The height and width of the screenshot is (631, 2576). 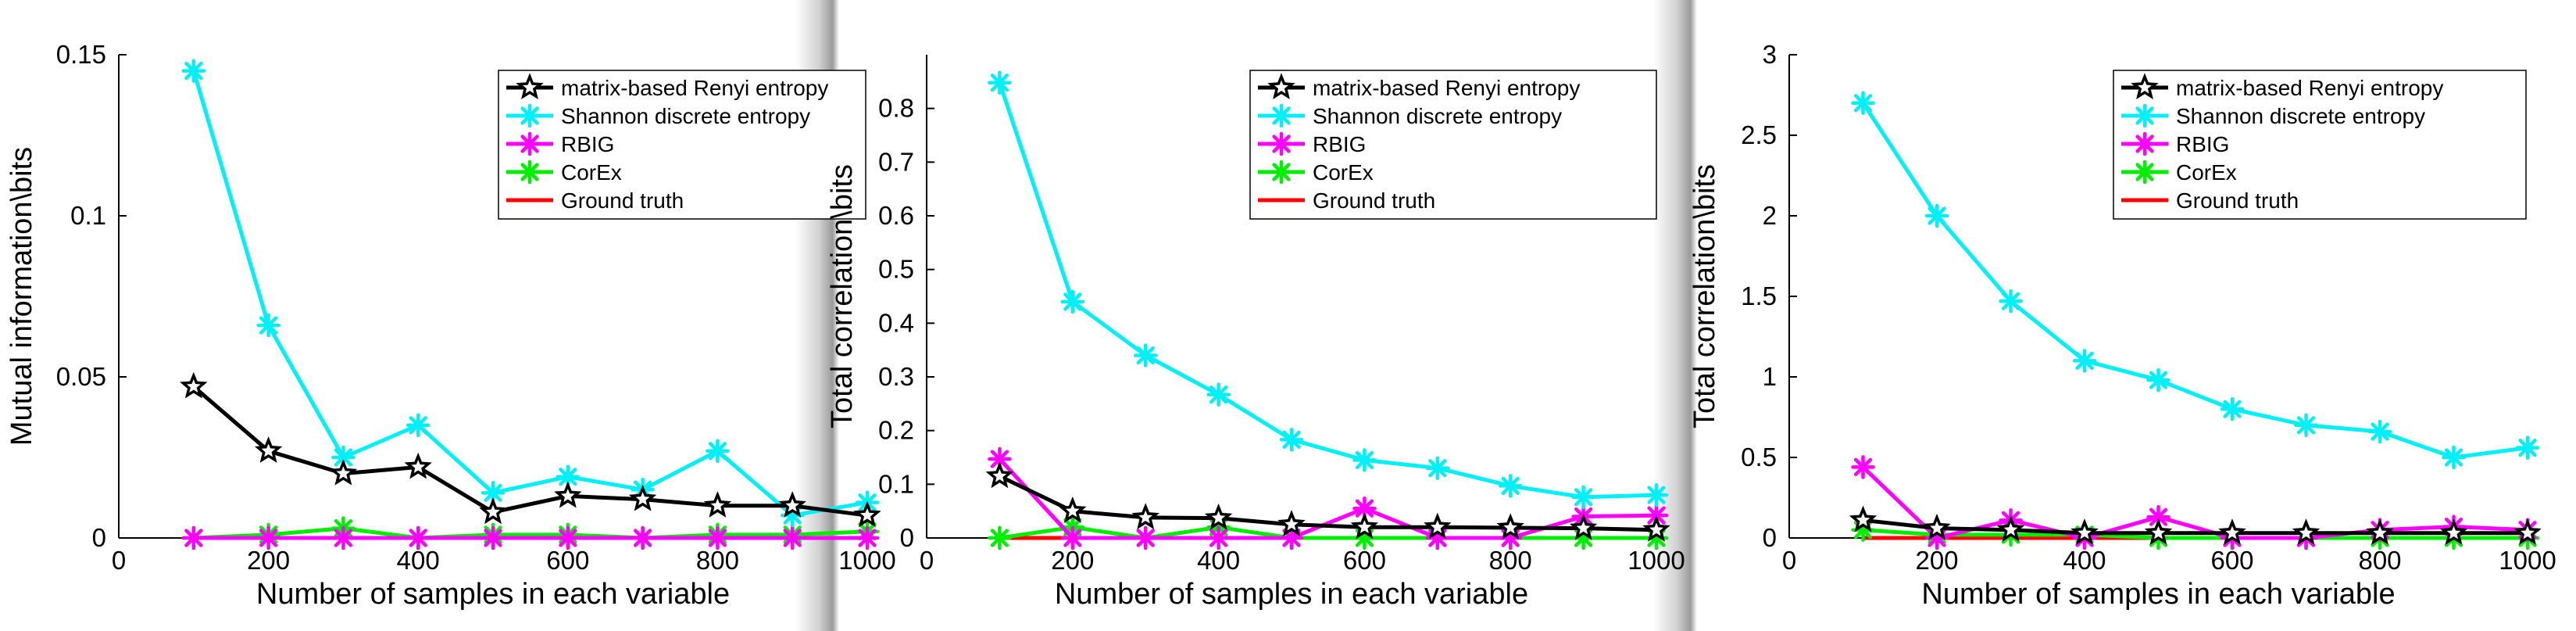 What do you see at coordinates (896, 430) in the screenshot?
I see `y-tick-label: 0.2` at bounding box center [896, 430].